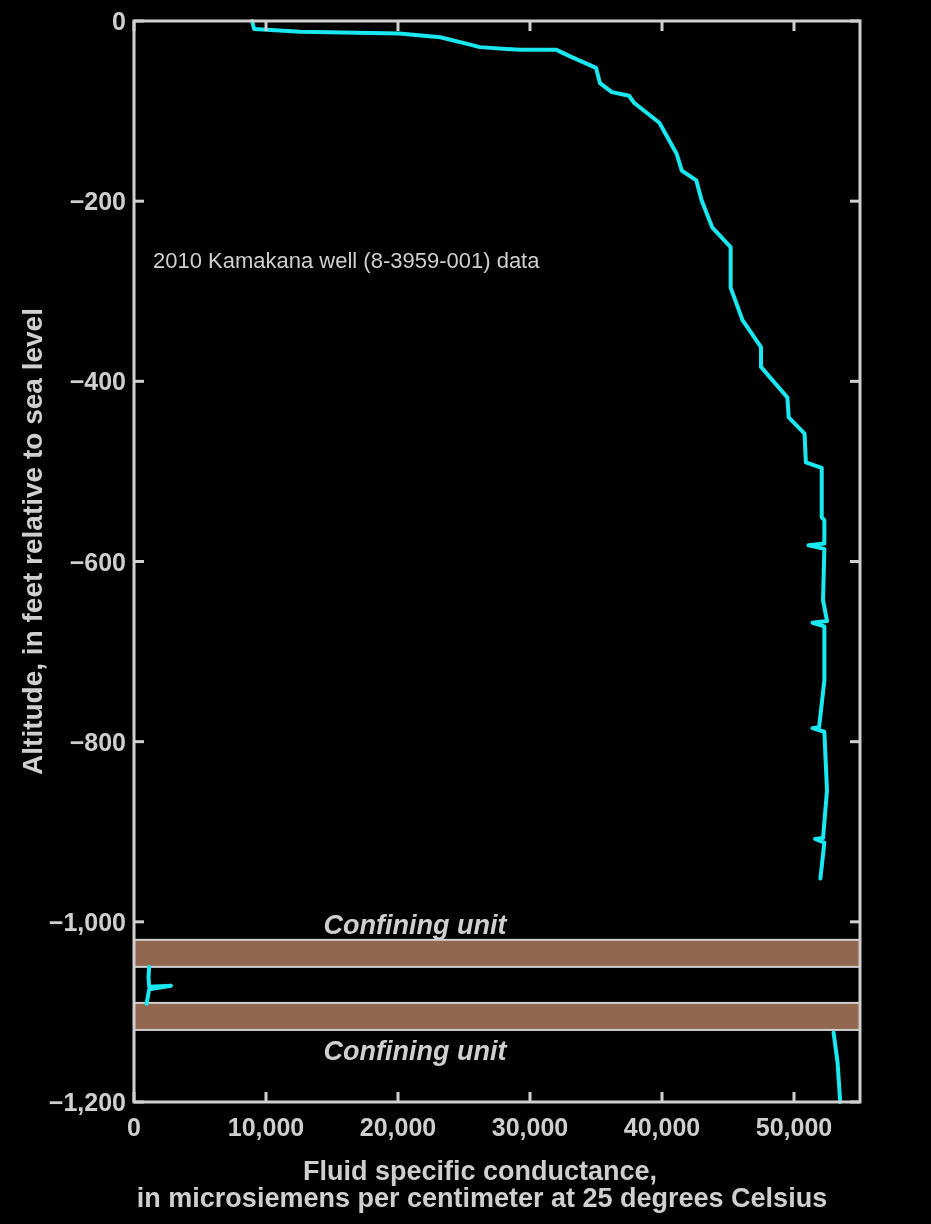 This screenshot has width=931, height=1224. Describe the element at coordinates (97, 201) in the screenshot. I see `y-tick-label: −200` at that location.